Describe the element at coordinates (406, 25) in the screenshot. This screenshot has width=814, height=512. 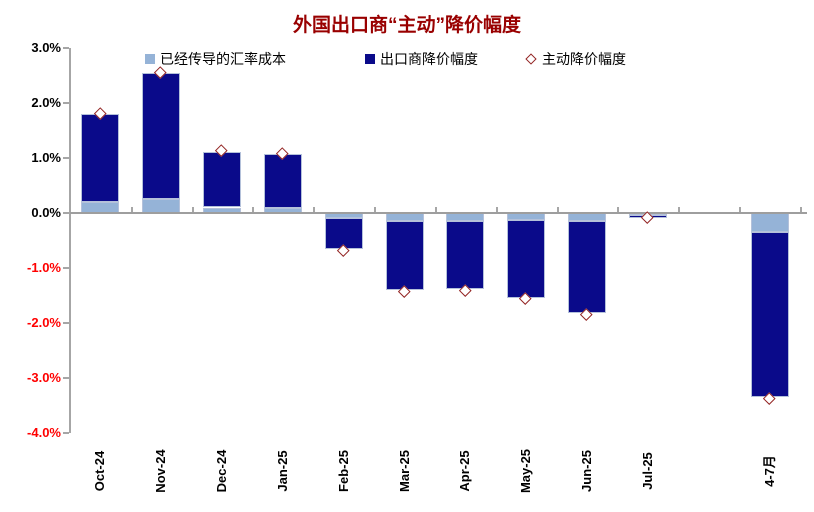
I see `chart-title: 外国出口商“主动”降价幅度` at that location.